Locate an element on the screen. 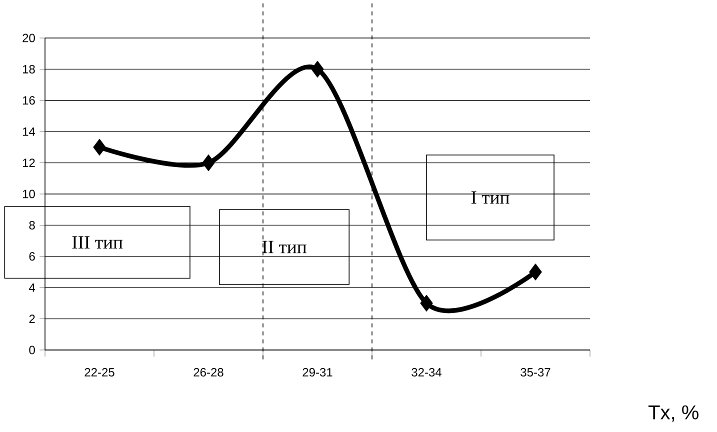 This screenshot has height=432, width=717. x-axis-title: Tx, % is located at coordinates (673, 413).